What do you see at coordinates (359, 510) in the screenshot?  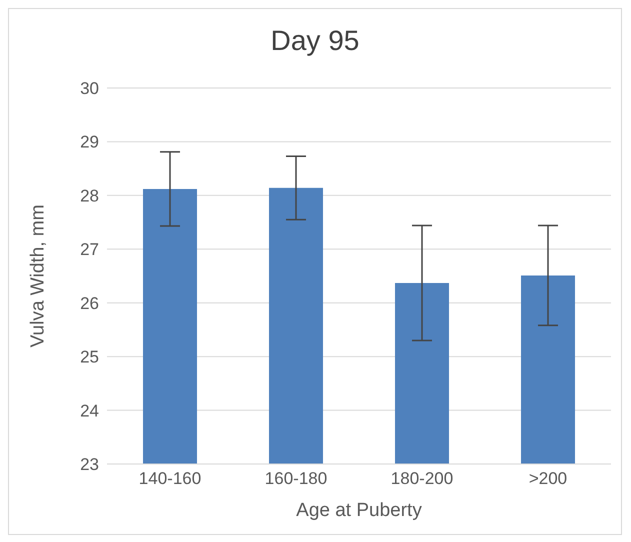 I see `x-axis-title: Age at Puberty` at bounding box center [359, 510].